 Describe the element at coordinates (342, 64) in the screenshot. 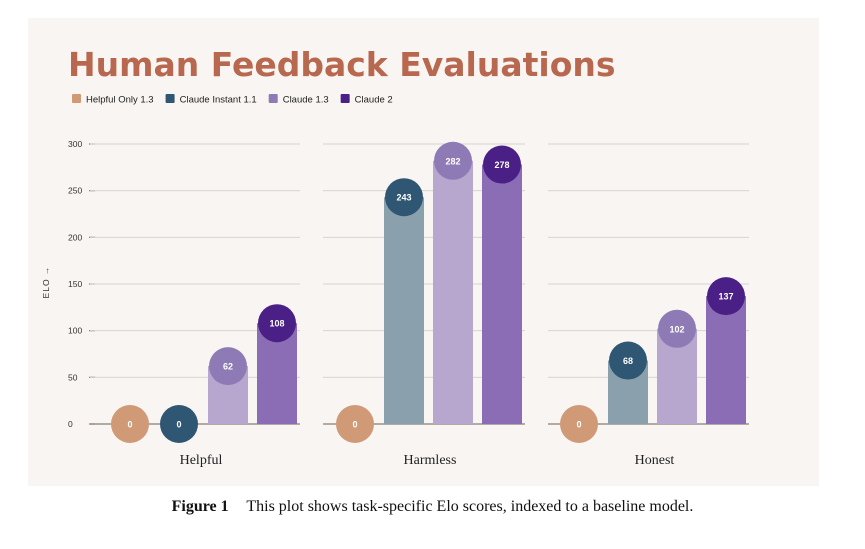

I see `chart-title: Human Feedback Evaluations` at that location.